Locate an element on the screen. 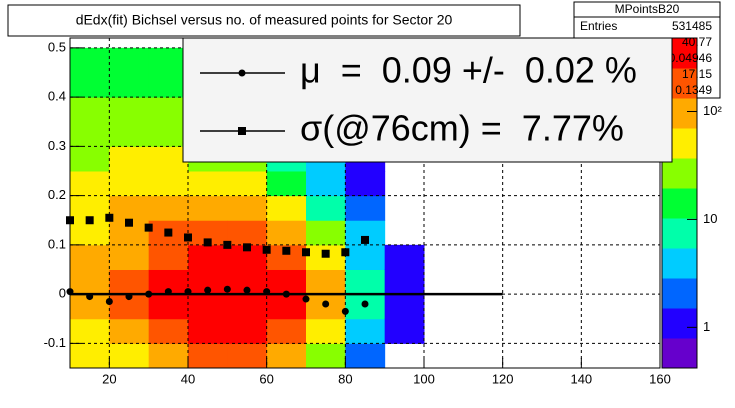 Image resolution: width=735 pixels, height=408 pixels. y-tick-label: 0.2 is located at coordinates (57, 194).